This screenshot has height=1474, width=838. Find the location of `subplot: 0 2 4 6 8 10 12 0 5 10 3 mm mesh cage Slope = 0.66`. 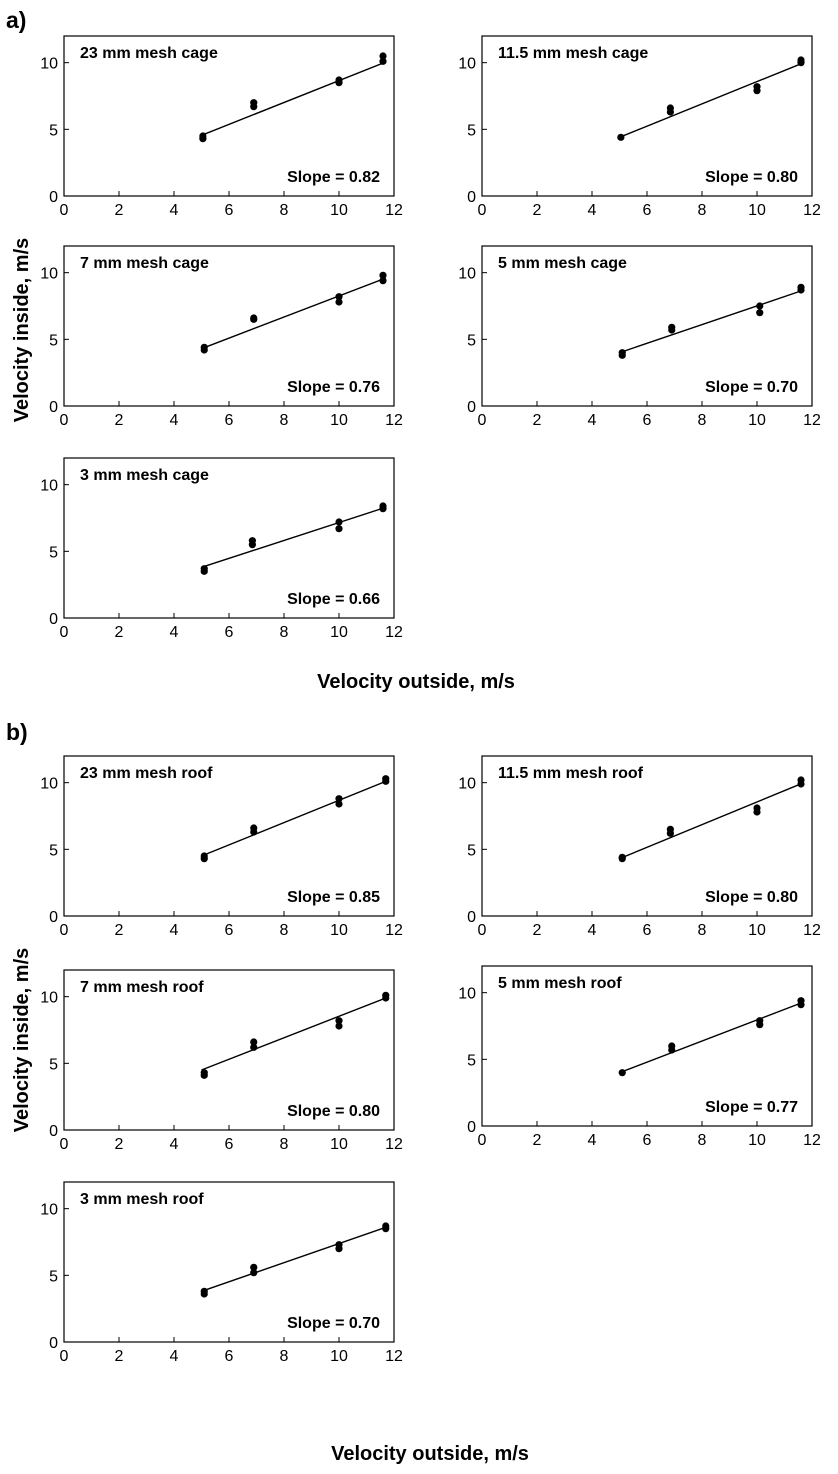

subplot: 0 2 4 6 8 10 12 0 5 10 3 mm mesh cage Slope = 0.66 is located at coordinates (221, 549).